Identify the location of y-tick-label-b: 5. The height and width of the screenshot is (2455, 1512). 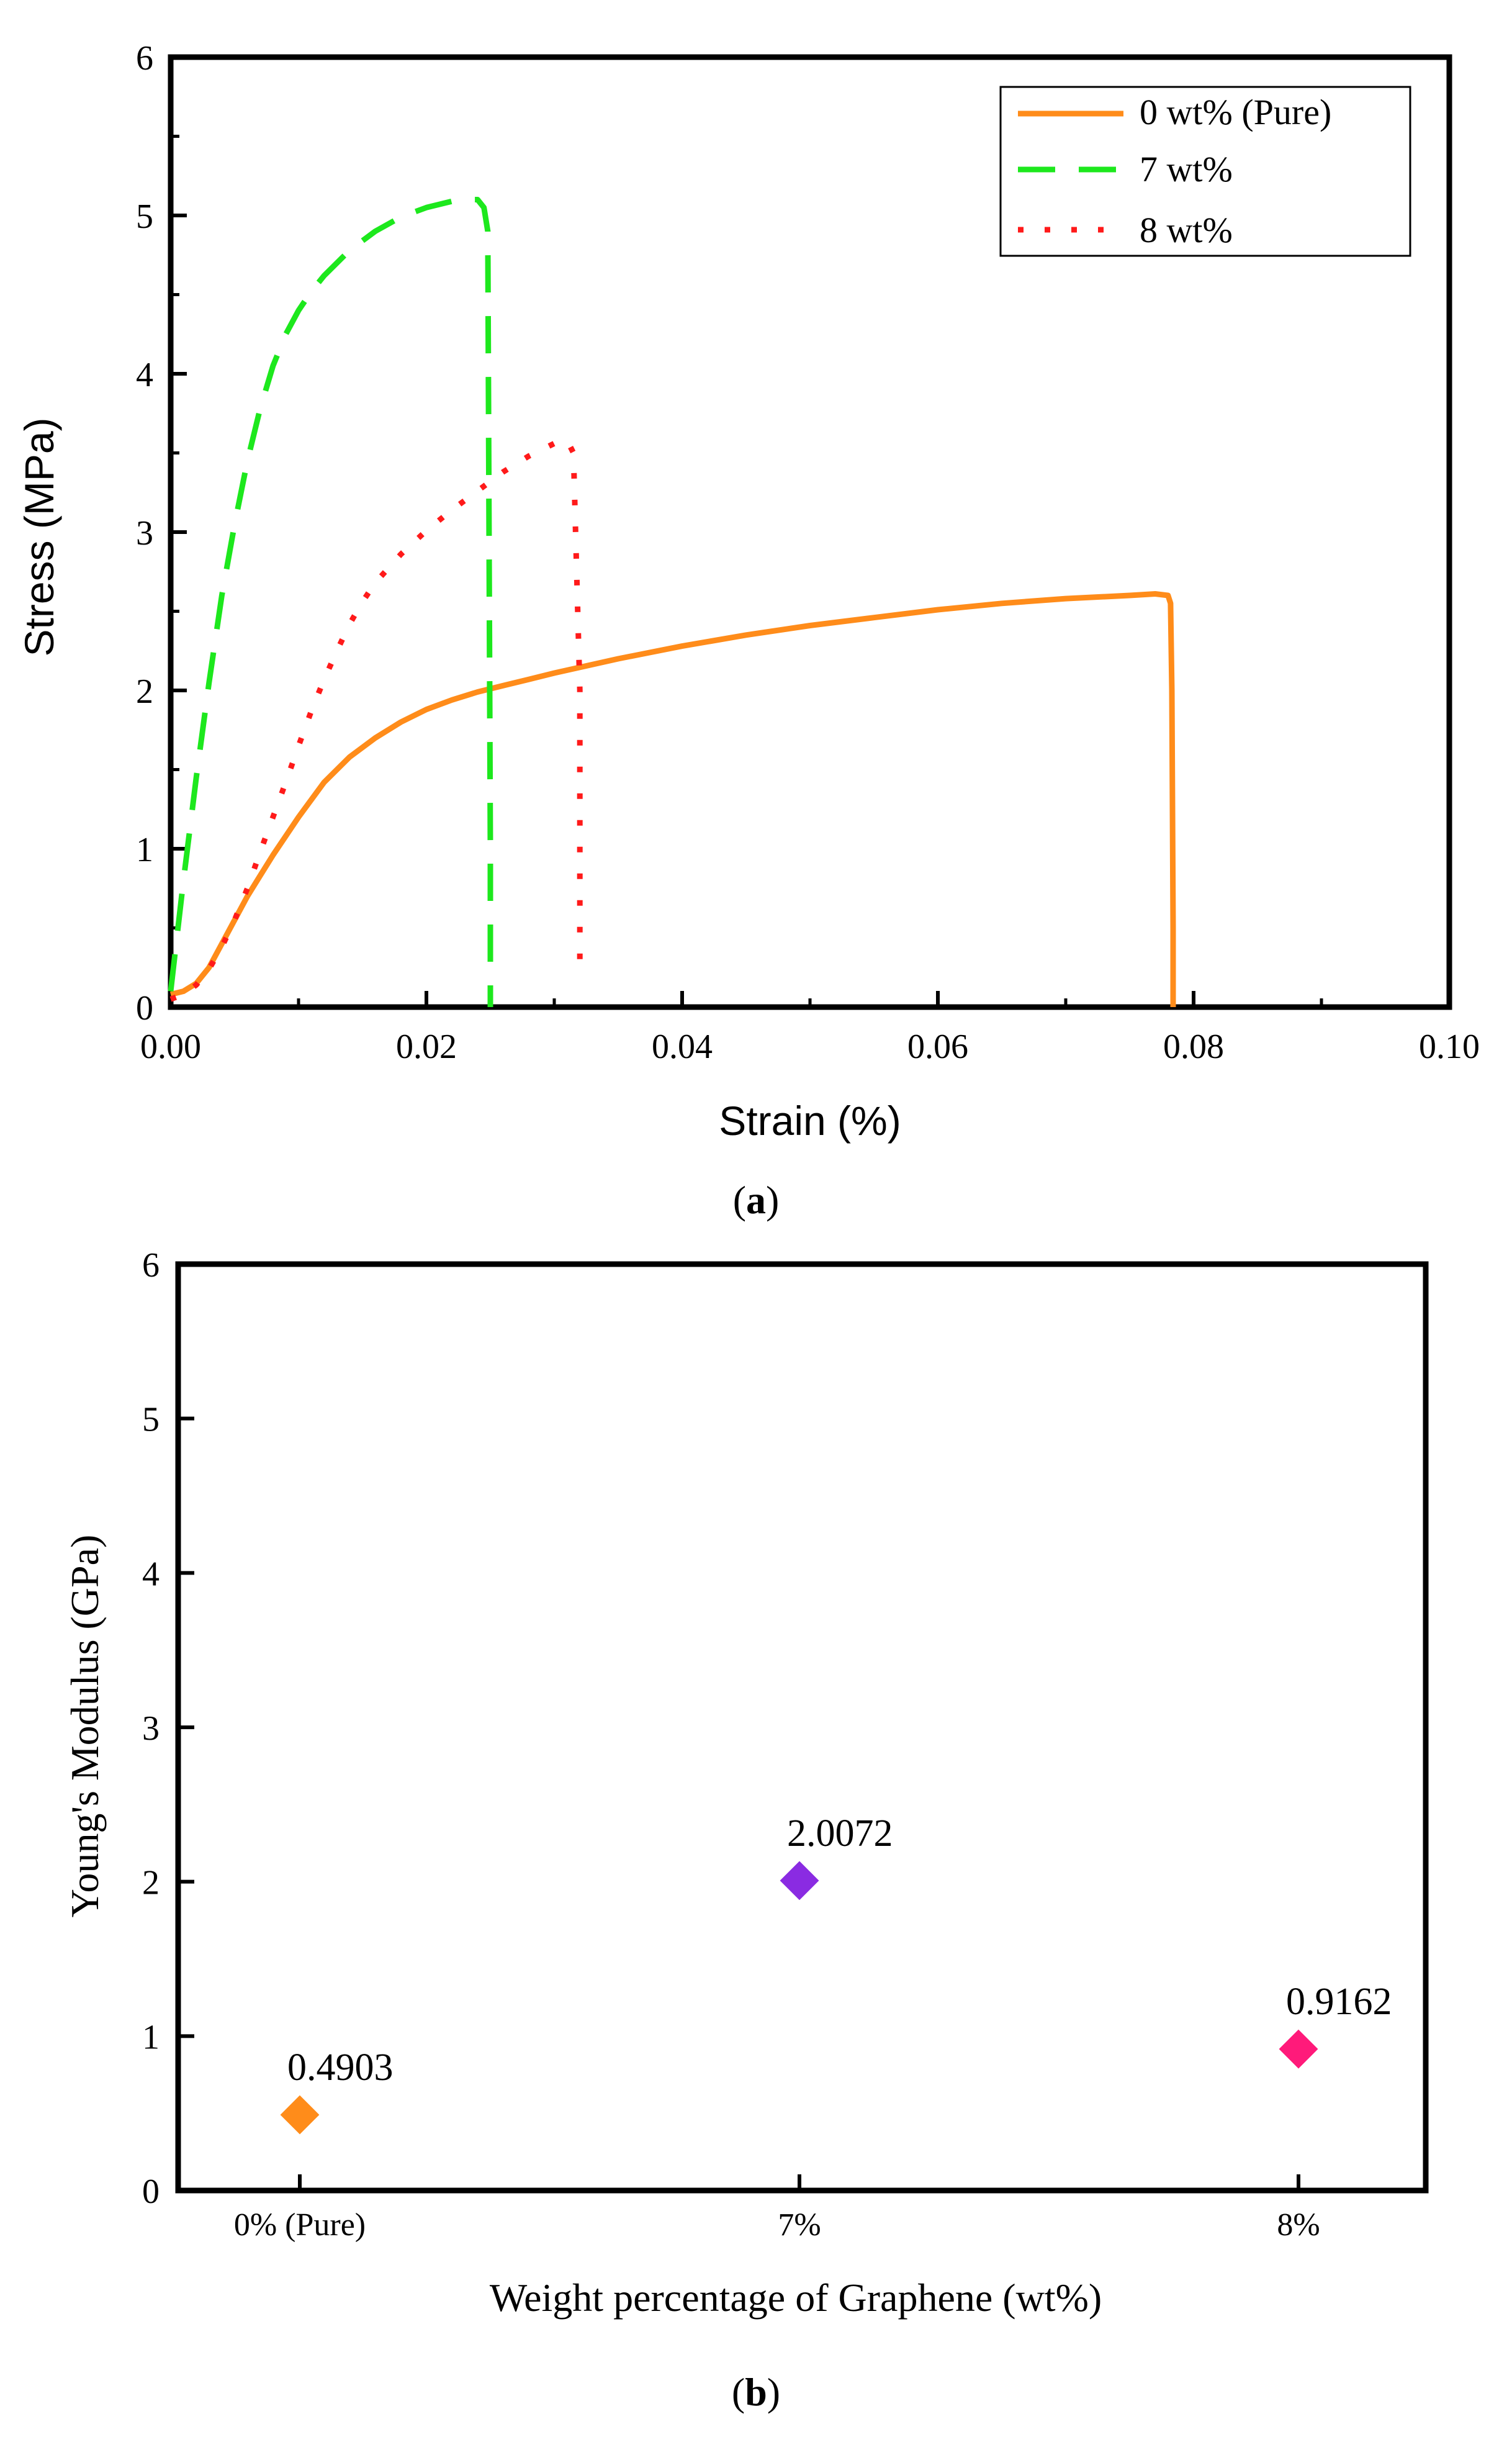
(151, 1420).